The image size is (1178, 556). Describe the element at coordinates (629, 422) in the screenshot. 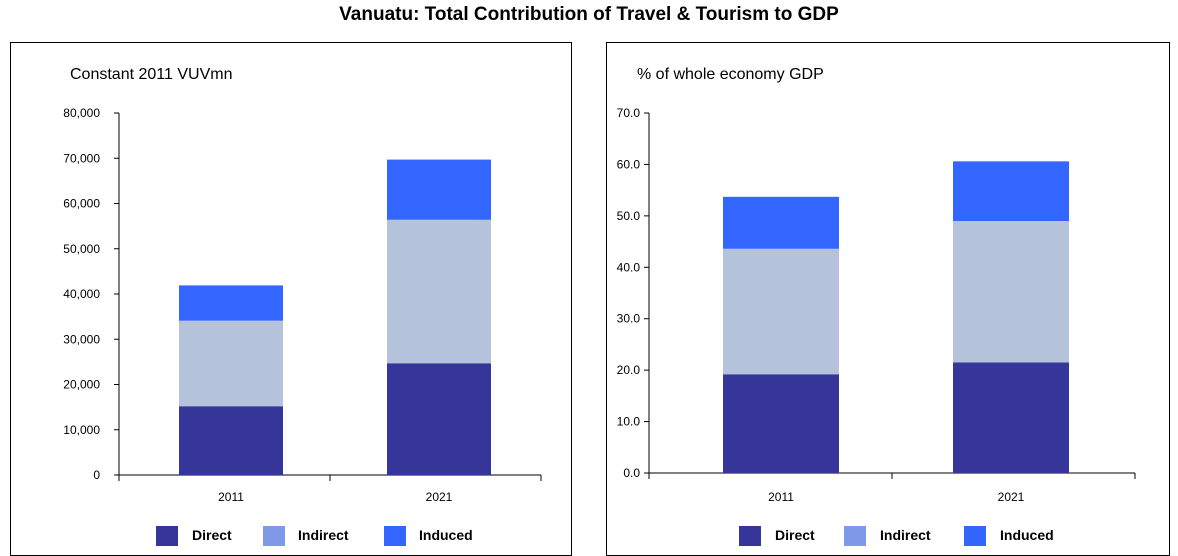

I see `y-tick-label: 10.0` at that location.